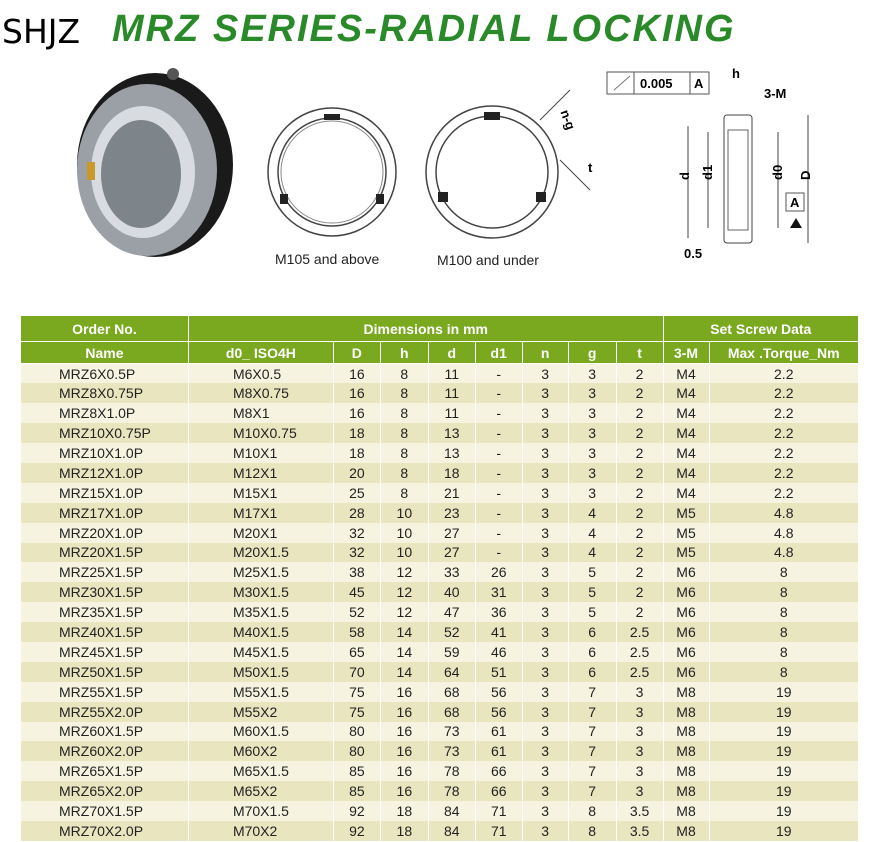  What do you see at coordinates (356, 632) in the screenshot?
I see `table-cell: 58` at bounding box center [356, 632].